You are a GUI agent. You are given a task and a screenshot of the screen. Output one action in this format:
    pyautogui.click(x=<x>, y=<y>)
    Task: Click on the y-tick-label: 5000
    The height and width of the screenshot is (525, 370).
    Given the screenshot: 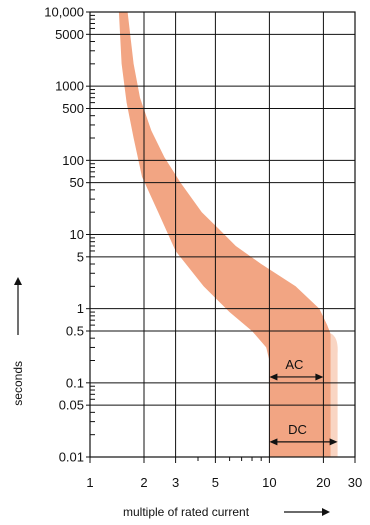 What is the action you would take?
    pyautogui.click(x=69, y=34)
    